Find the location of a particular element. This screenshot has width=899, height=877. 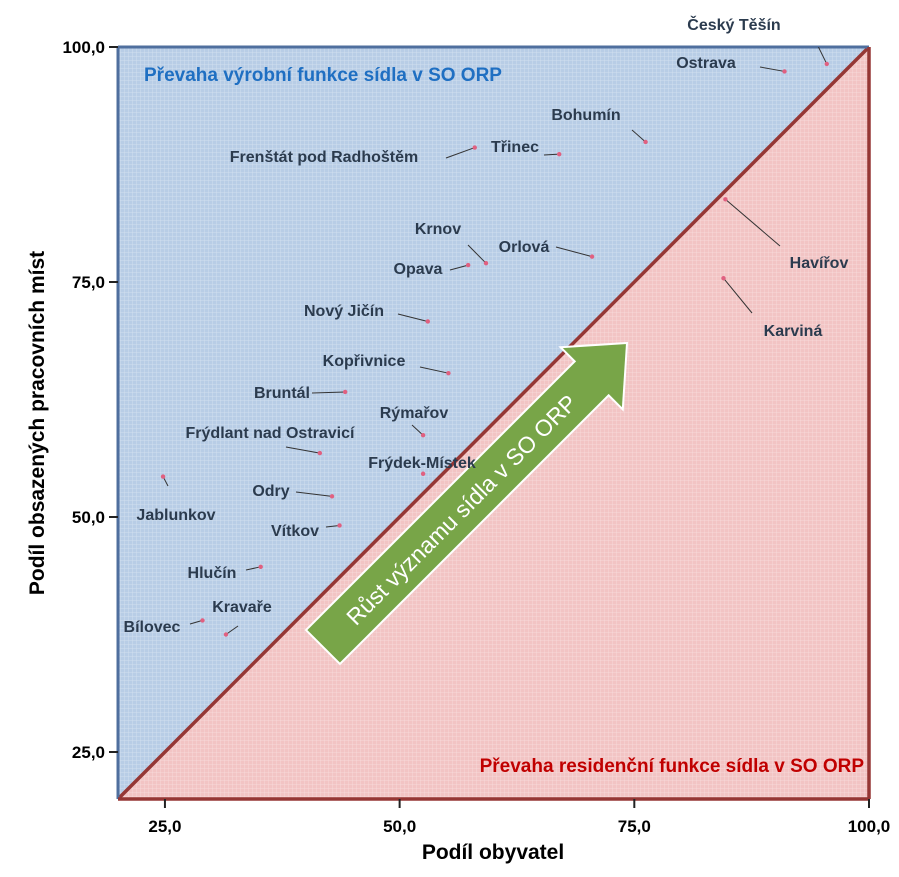

x-tick-label: 50,0 is located at coordinates (399, 826).